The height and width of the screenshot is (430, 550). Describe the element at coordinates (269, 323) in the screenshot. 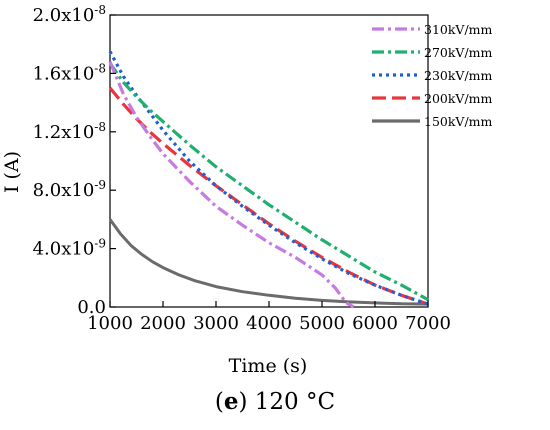

I see `x-tick-label: 4000` at that location.